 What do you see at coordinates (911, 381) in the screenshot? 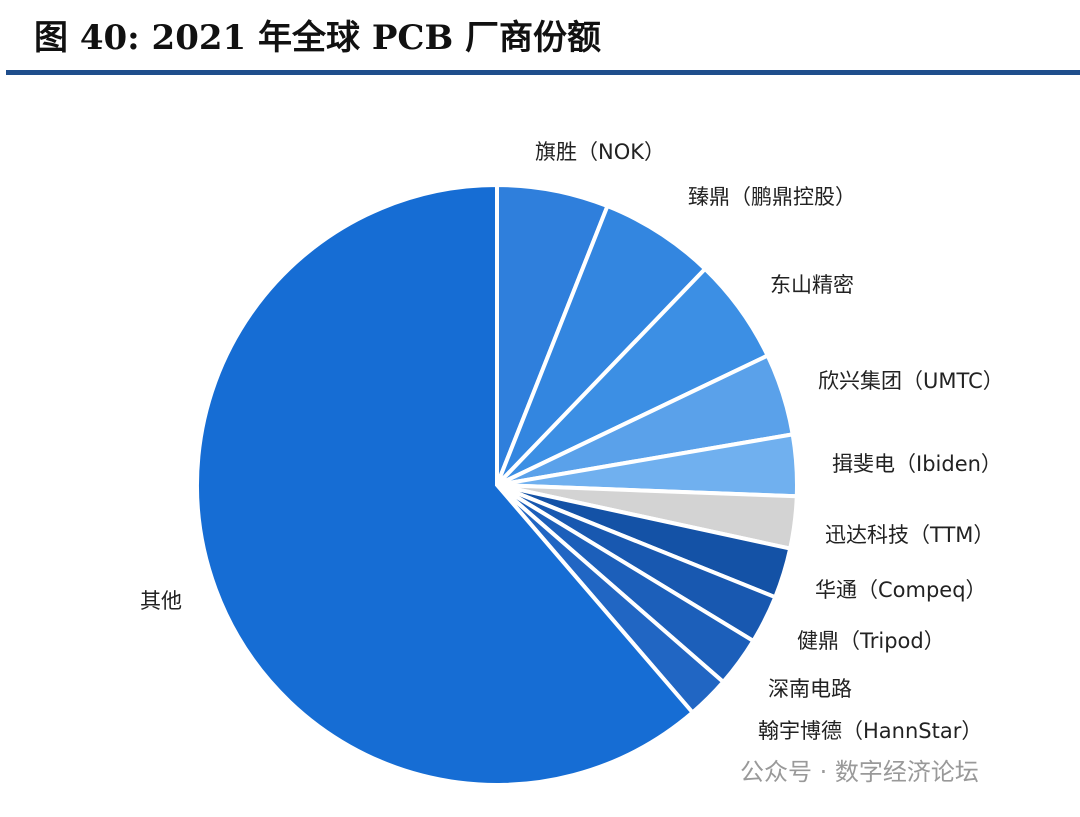
I see `slice-label: 欣兴集团（UMTC）` at bounding box center [911, 381].